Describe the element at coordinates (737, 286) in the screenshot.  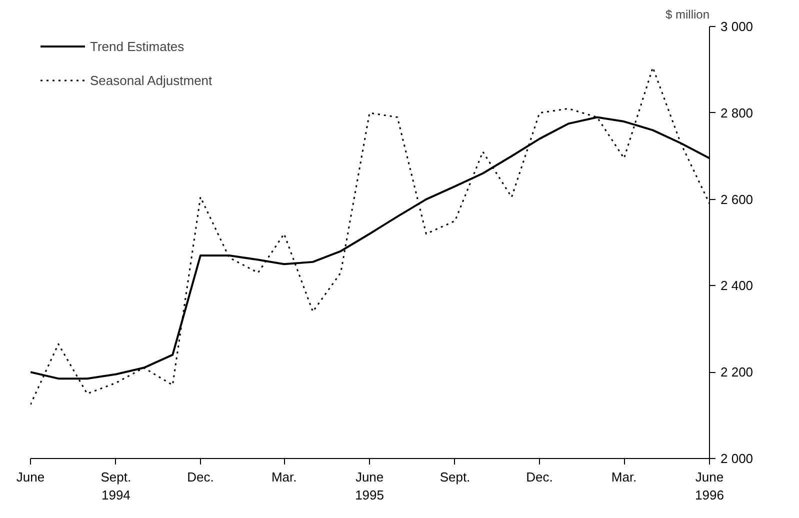
I see `y-tick-label: 2 400` at that location.